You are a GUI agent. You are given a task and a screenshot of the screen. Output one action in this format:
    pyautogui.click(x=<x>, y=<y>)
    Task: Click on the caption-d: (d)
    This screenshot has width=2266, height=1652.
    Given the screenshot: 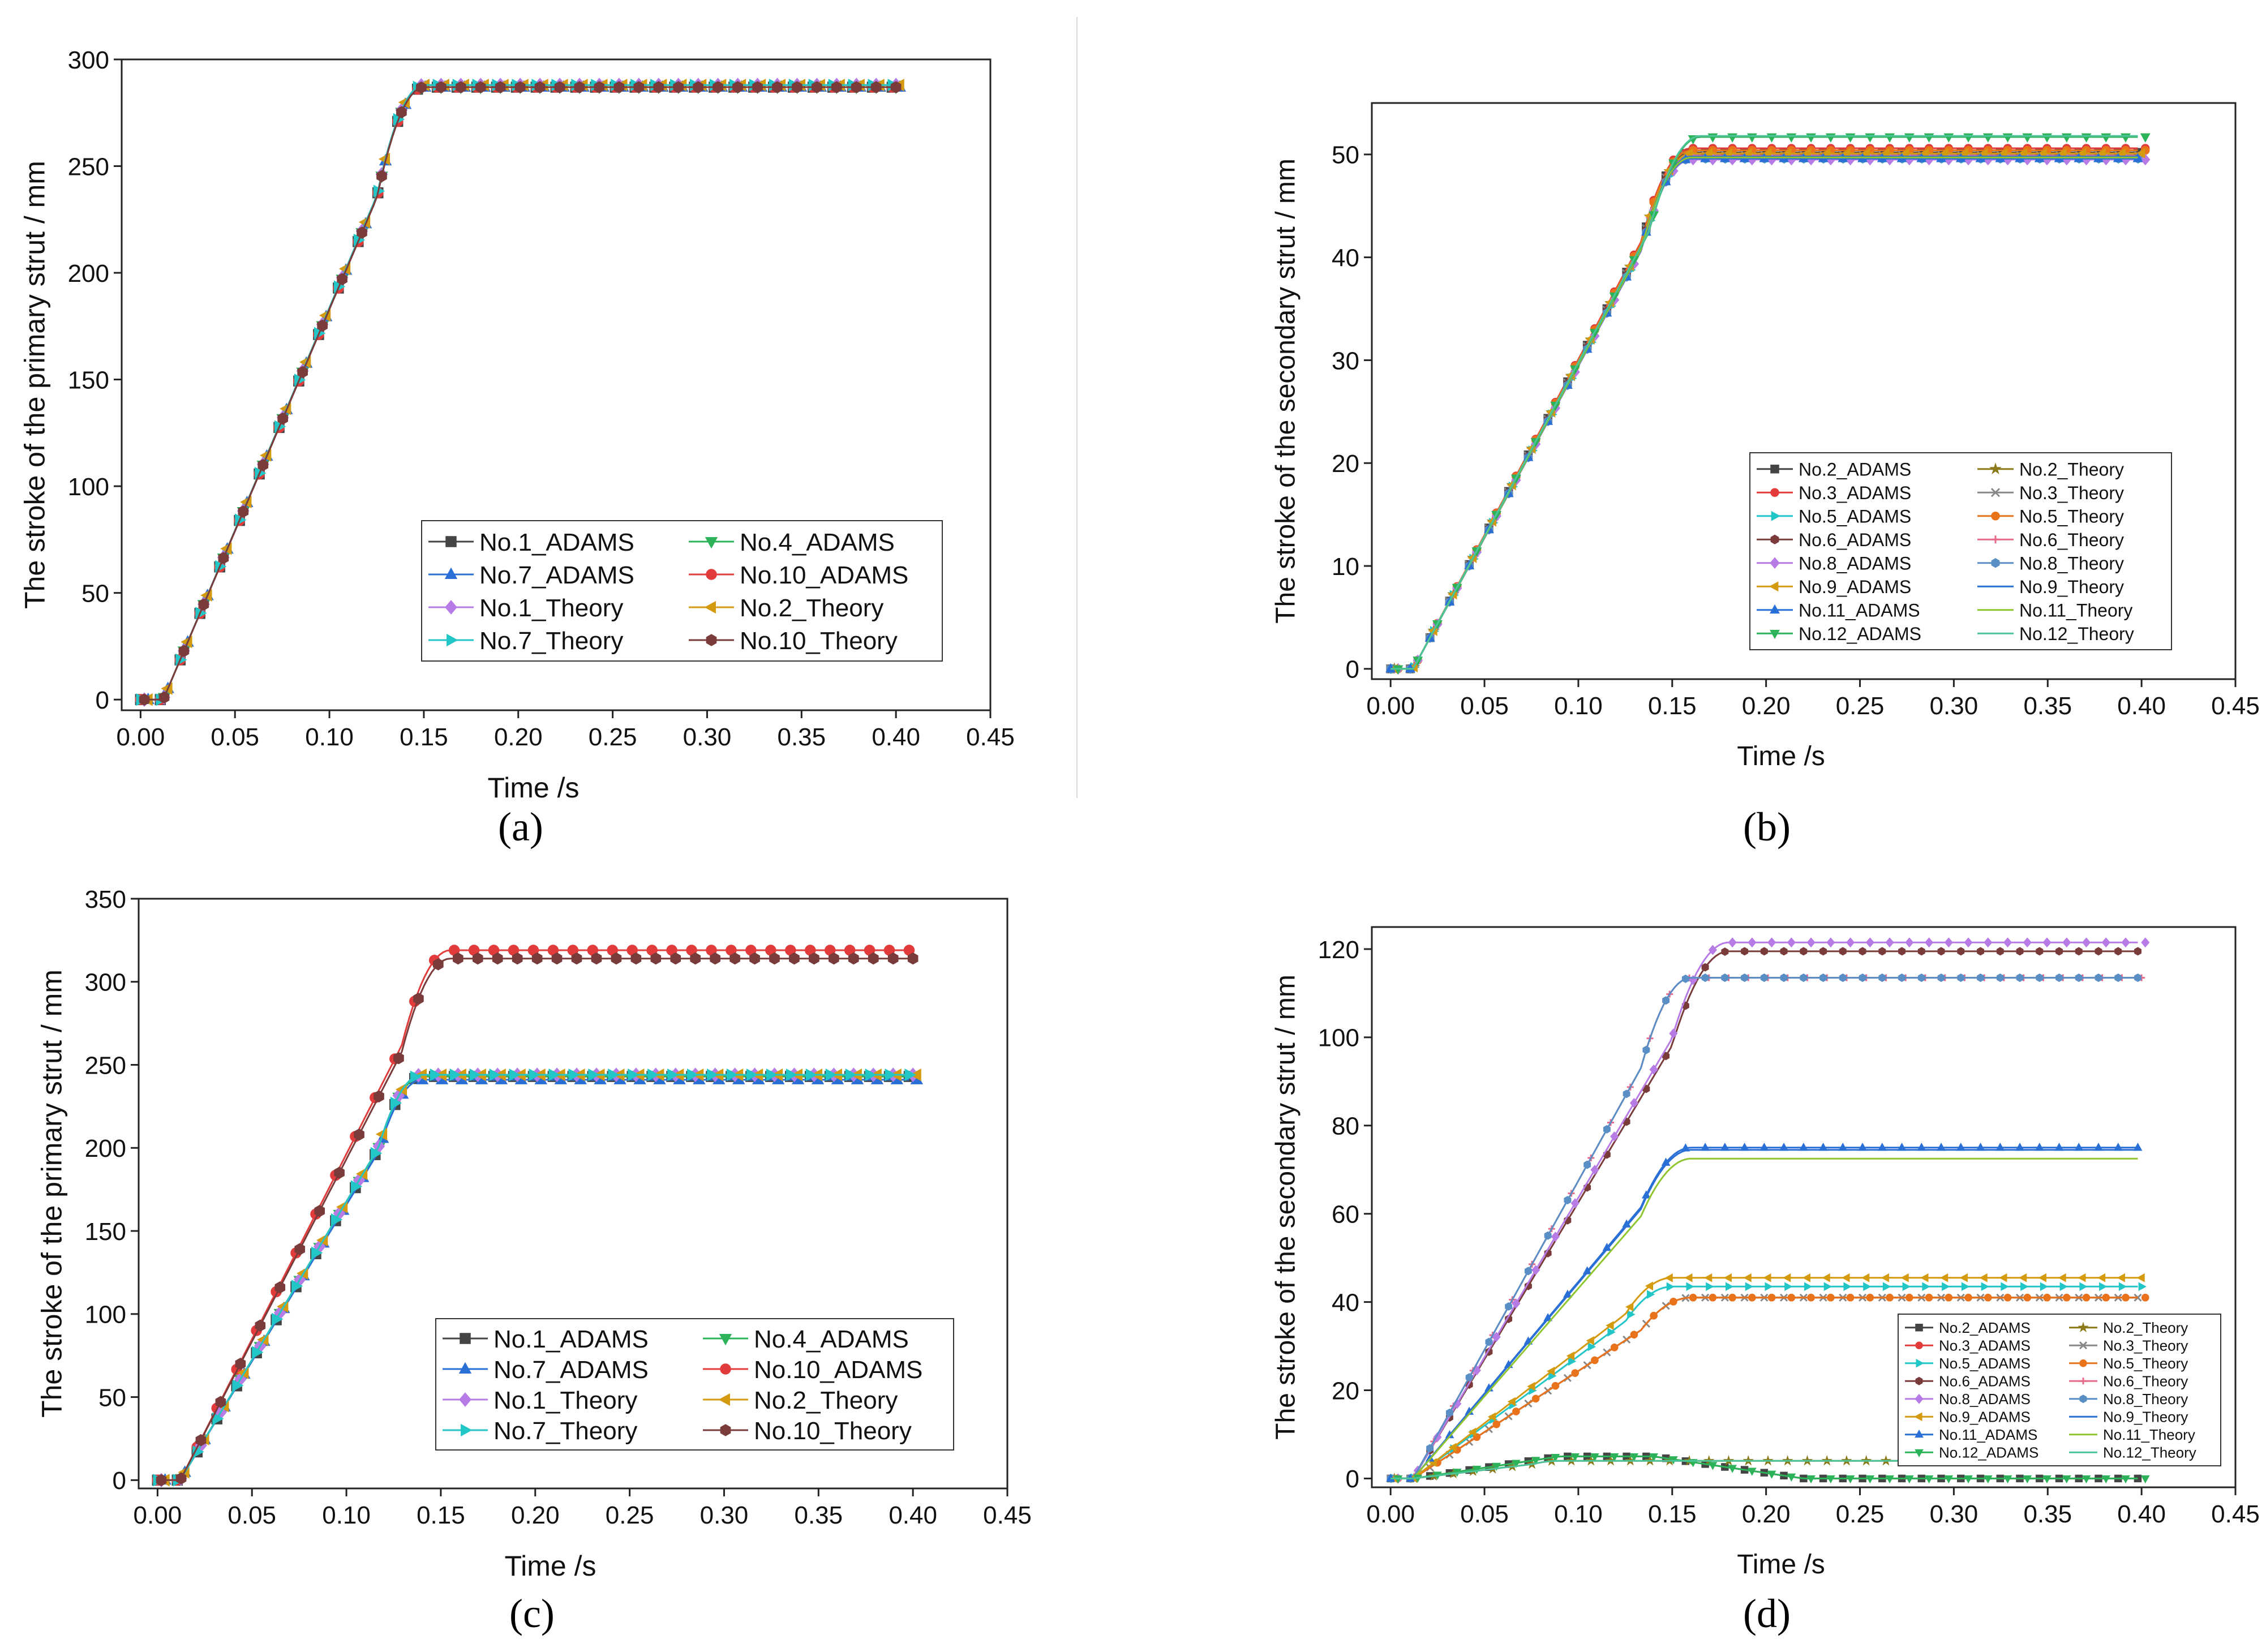 What is the action you would take?
    pyautogui.click(x=1767, y=1614)
    